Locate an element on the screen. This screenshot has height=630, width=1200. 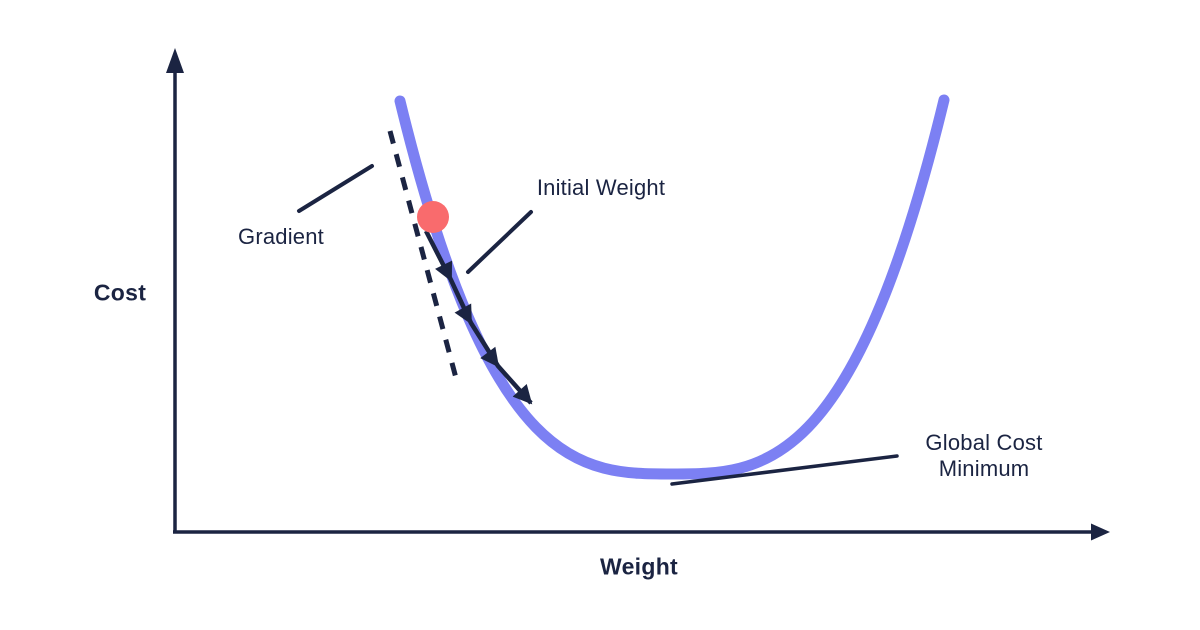
initial-weight-pointer-line is located at coordinates (499, 242).